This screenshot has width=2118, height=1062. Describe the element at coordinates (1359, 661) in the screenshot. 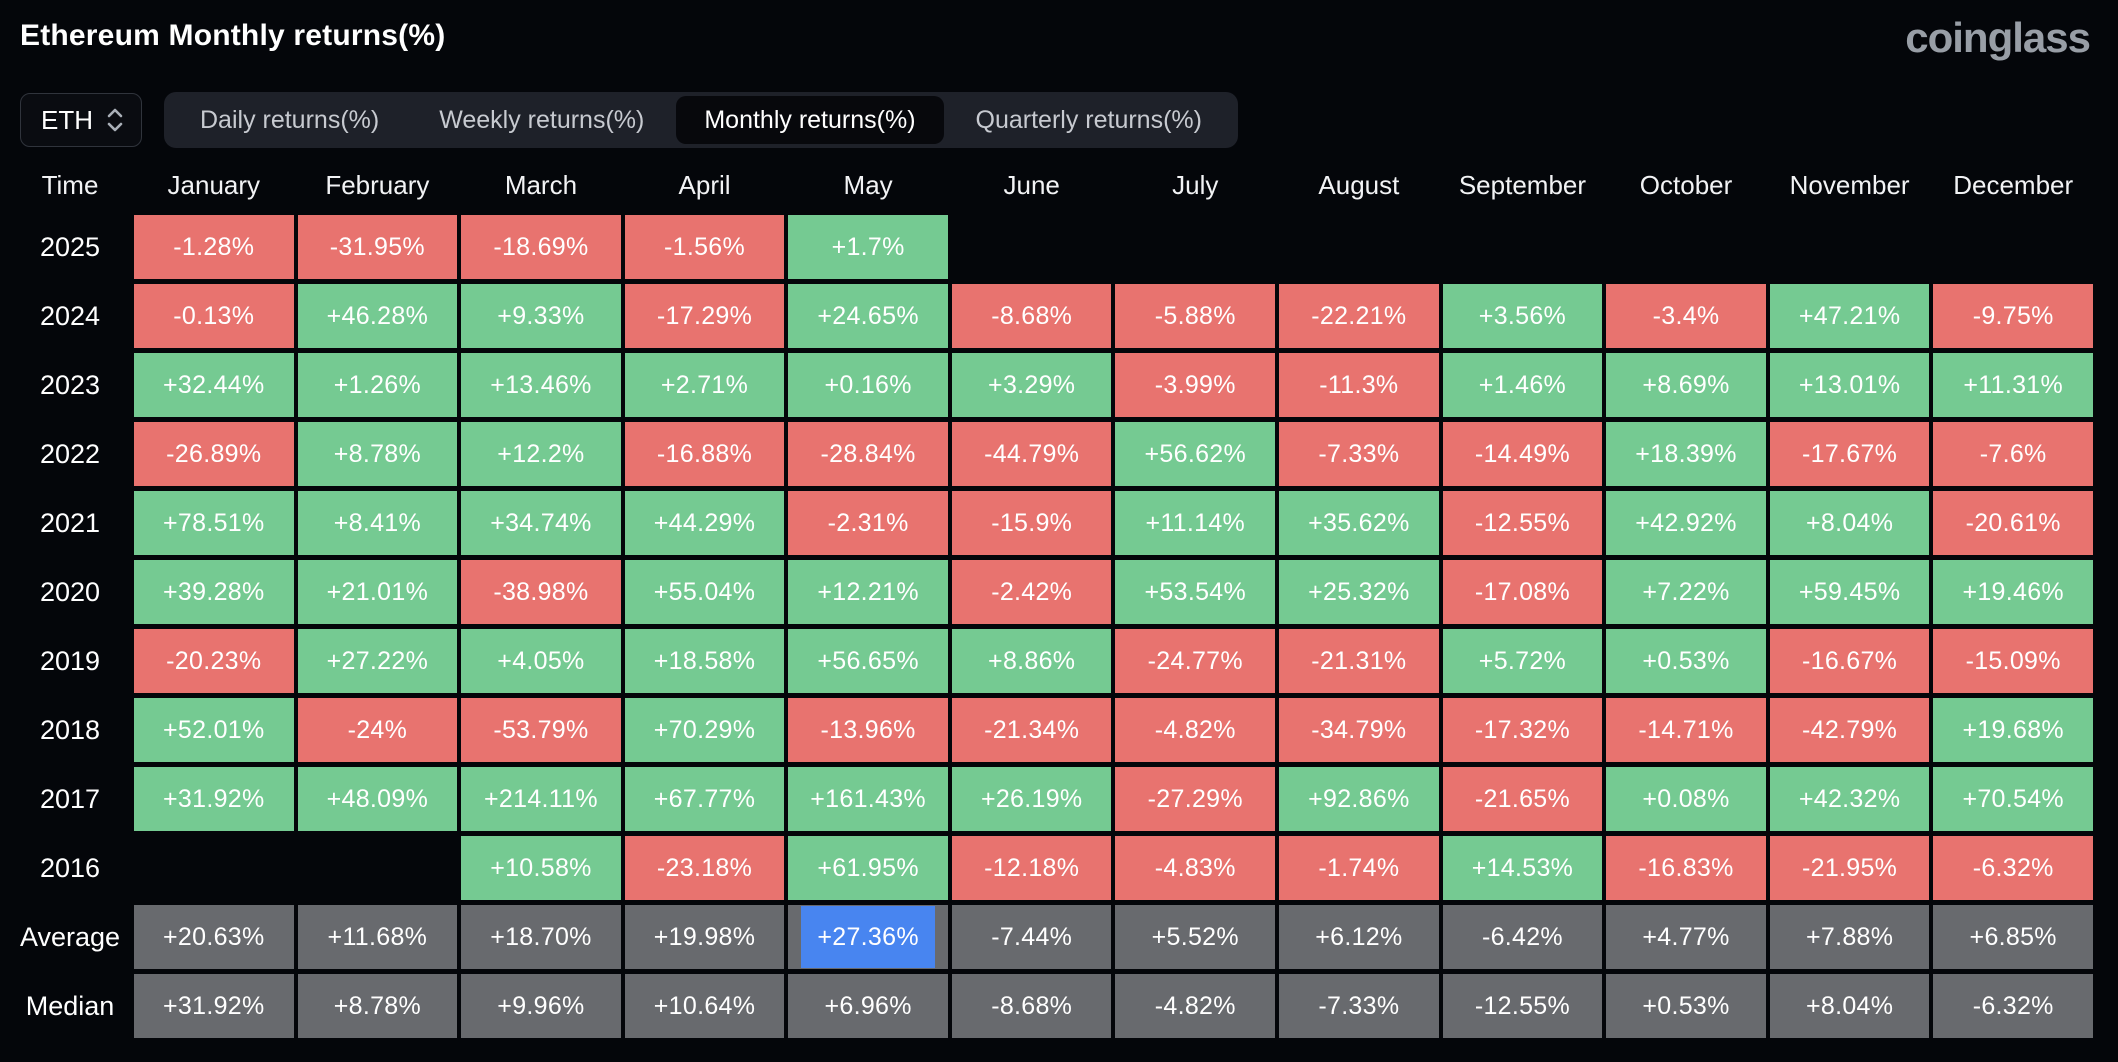

I see `return-cell: -21.31%` at that location.